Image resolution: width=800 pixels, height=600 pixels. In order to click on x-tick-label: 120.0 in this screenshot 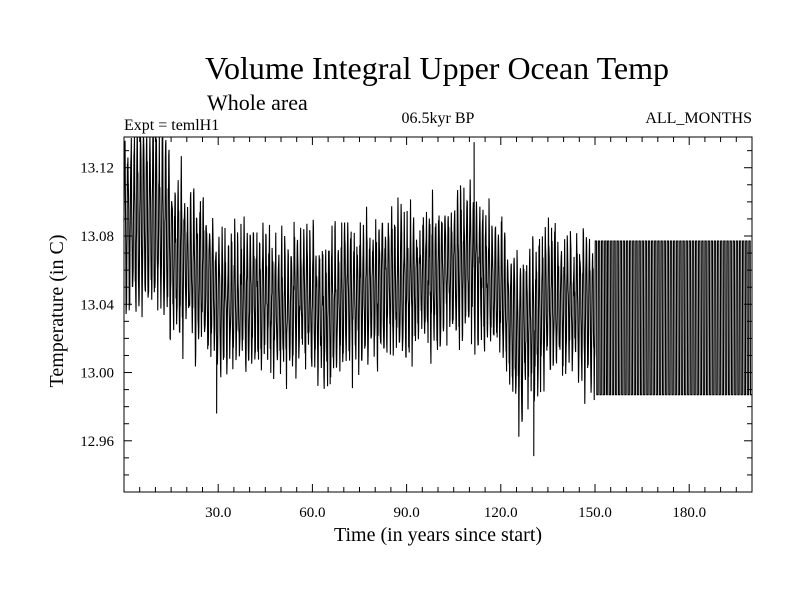, I will do `click(501, 513)`.